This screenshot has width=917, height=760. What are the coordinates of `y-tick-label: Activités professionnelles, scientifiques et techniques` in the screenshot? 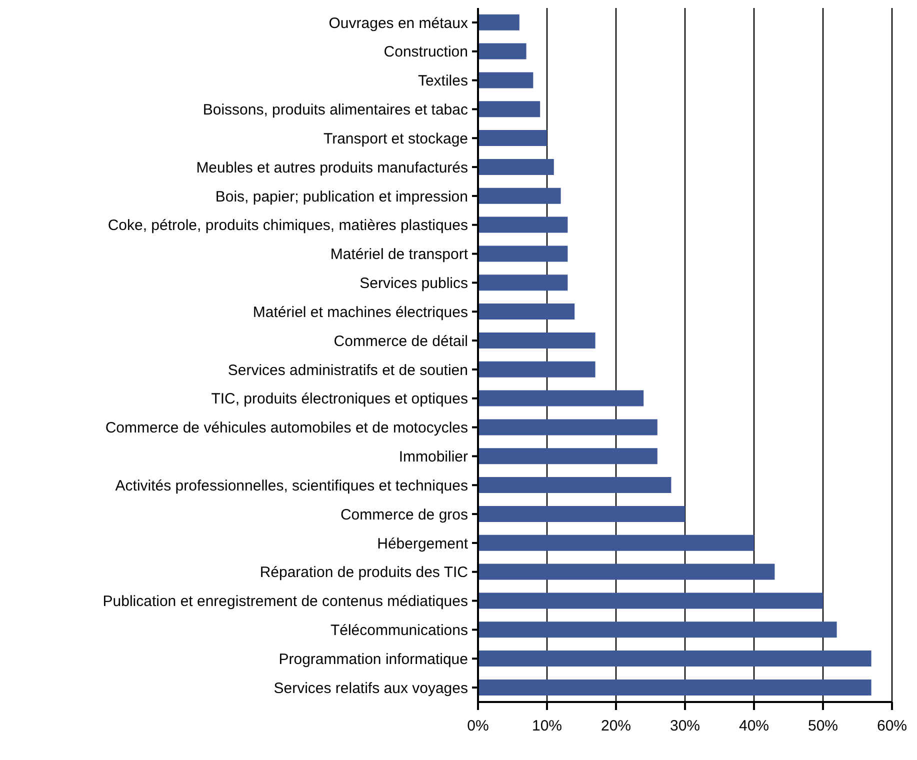 It's located at (291, 485).